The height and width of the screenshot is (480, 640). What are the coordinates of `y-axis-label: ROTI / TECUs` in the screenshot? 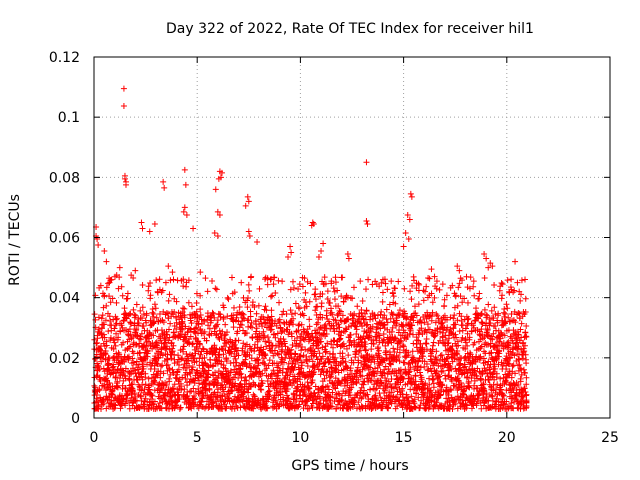 It's located at (15, 240).